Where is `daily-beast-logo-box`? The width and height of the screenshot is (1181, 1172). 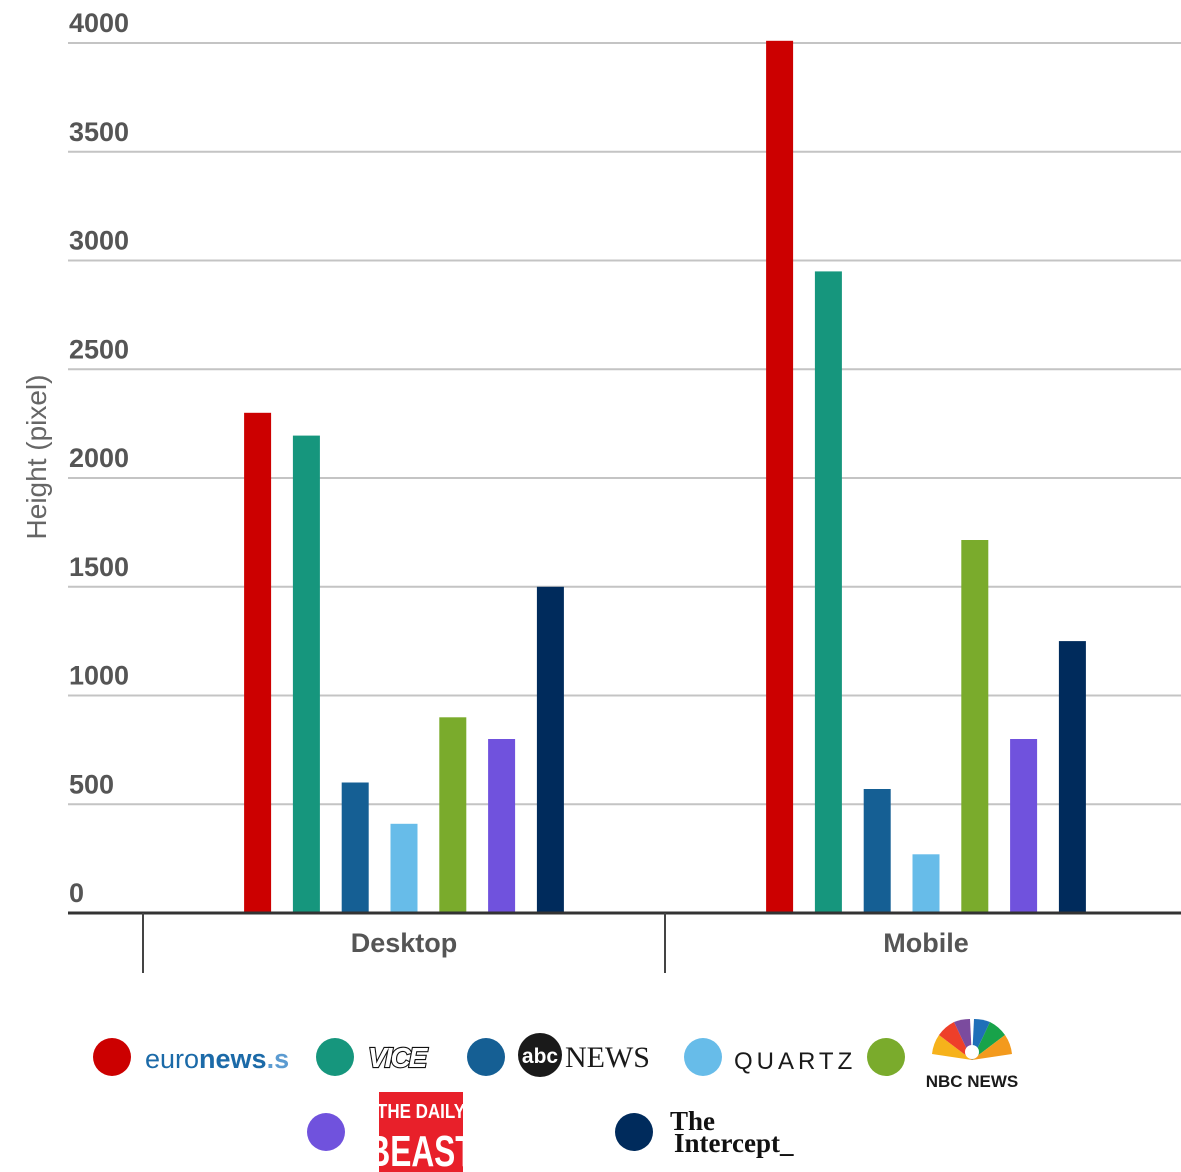
daily-beast-logo-box is located at coordinates (421, 1132).